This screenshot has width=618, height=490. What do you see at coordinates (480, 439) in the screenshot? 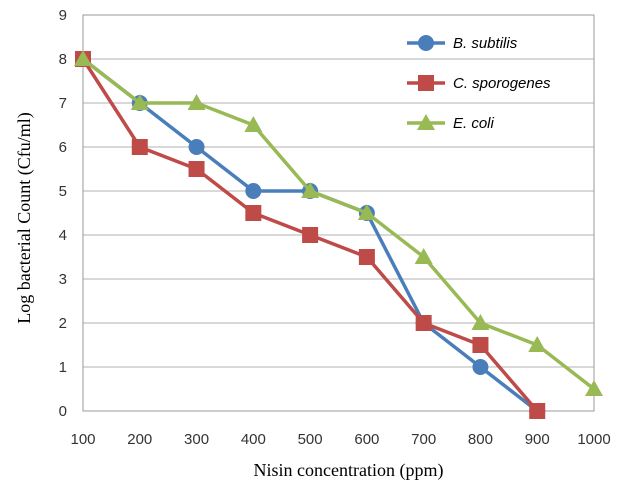
I see `x-tick-label: 800` at bounding box center [480, 439].